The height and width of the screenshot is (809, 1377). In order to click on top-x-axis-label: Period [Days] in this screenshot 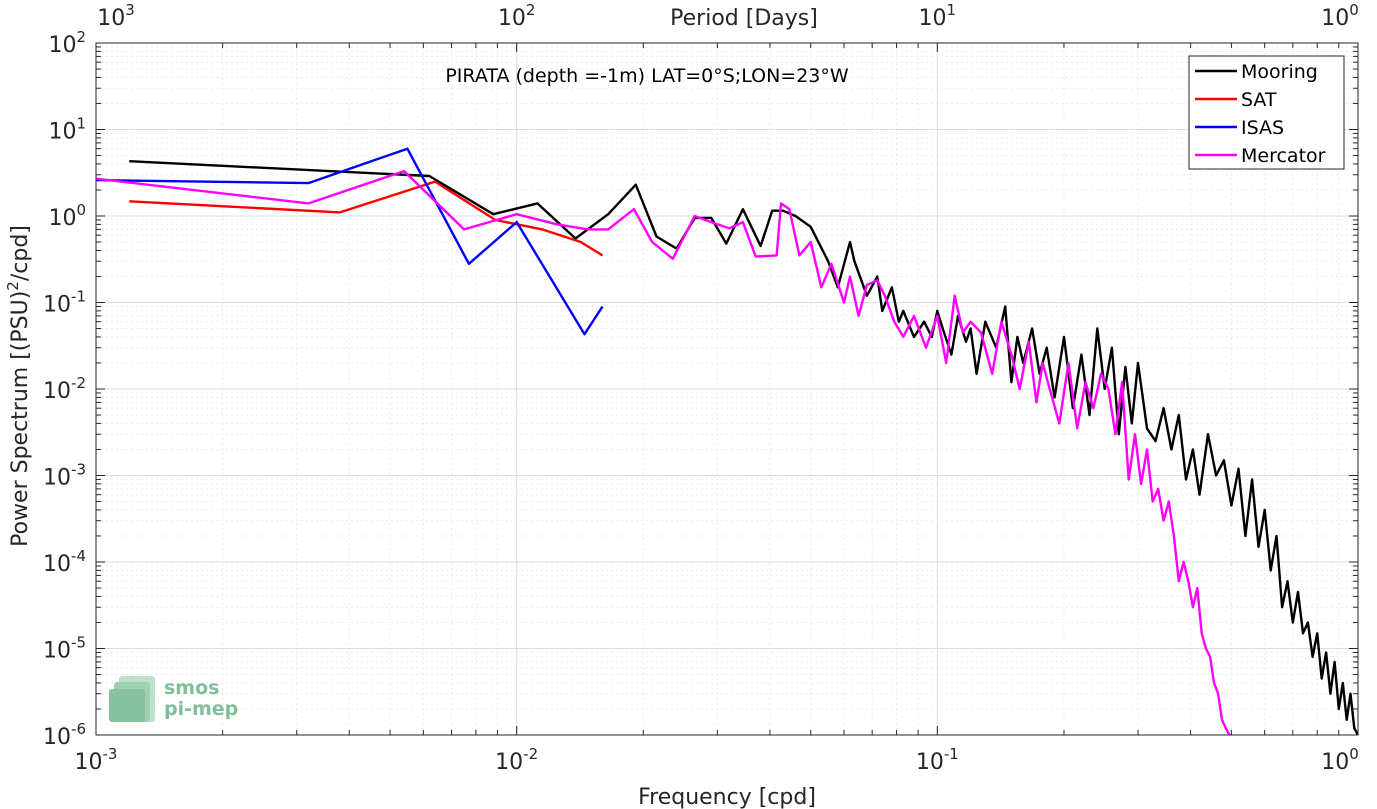, I will do `click(744, 18)`.